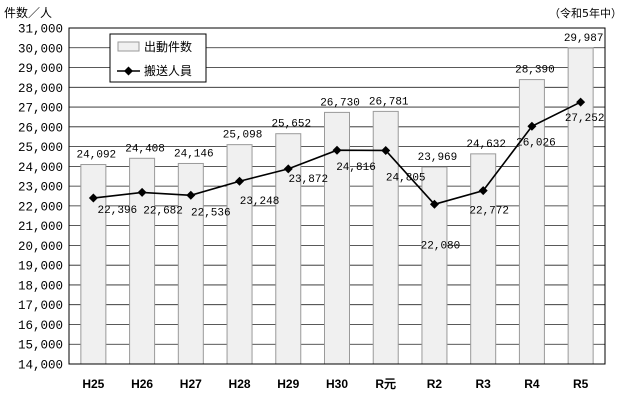 The width and height of the screenshot is (625, 400). Describe the element at coordinates (28, 12) in the screenshot. I see `y-axis-title: 件数／人` at that location.